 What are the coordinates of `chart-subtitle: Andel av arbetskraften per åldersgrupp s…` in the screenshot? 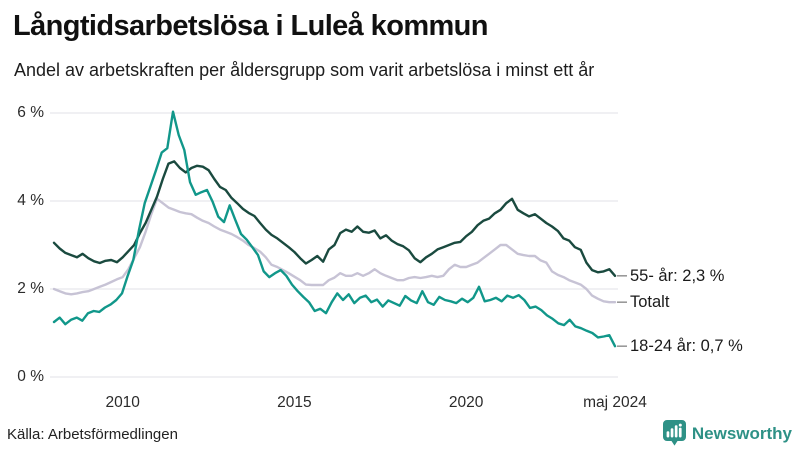 It's located at (304, 70).